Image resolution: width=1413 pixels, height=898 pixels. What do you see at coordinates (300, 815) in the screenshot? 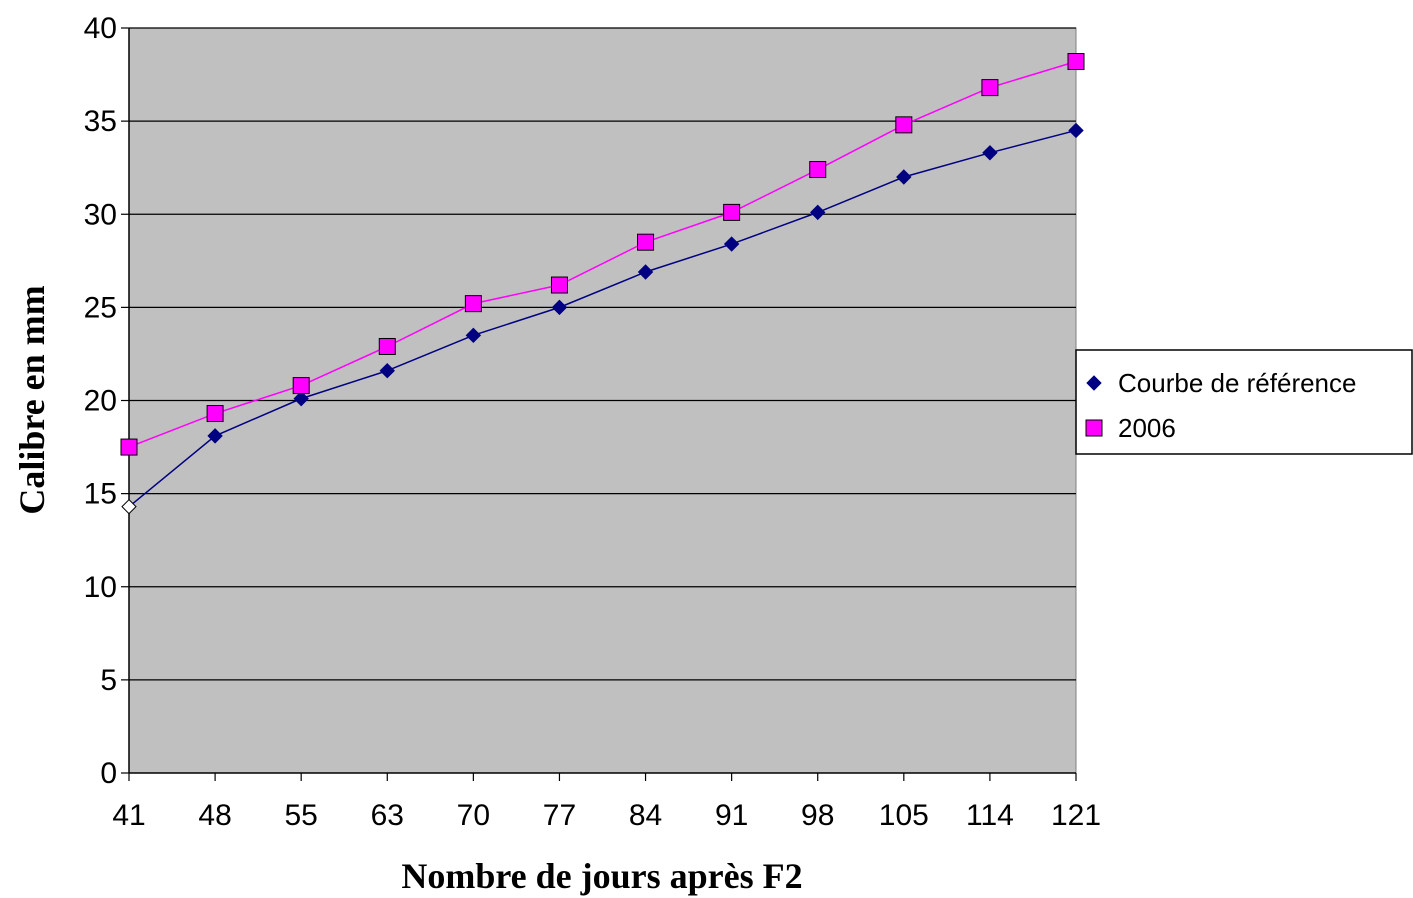
I see `x-tick-label: 55` at bounding box center [300, 815].